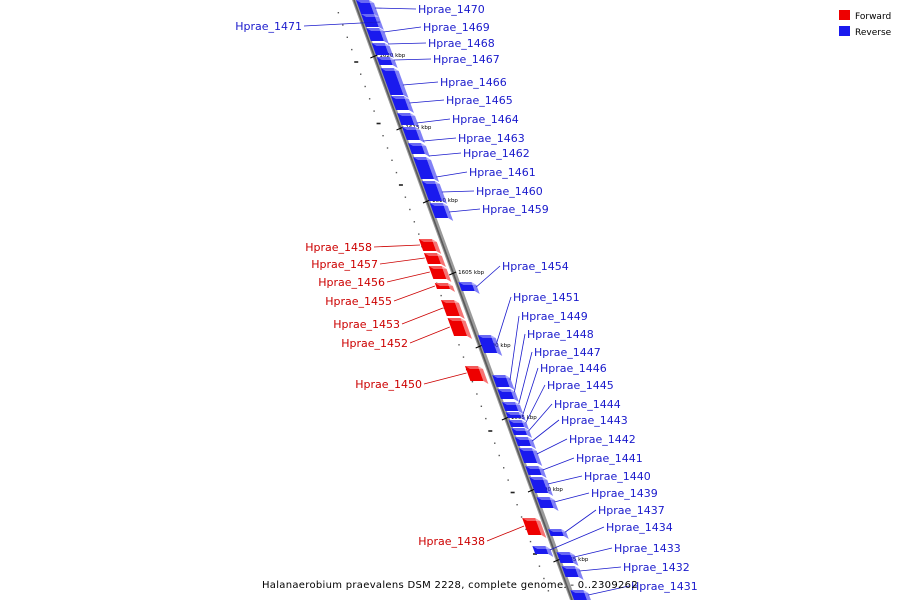  I want to click on gene-label: Hprae_1445, so click(580, 385).